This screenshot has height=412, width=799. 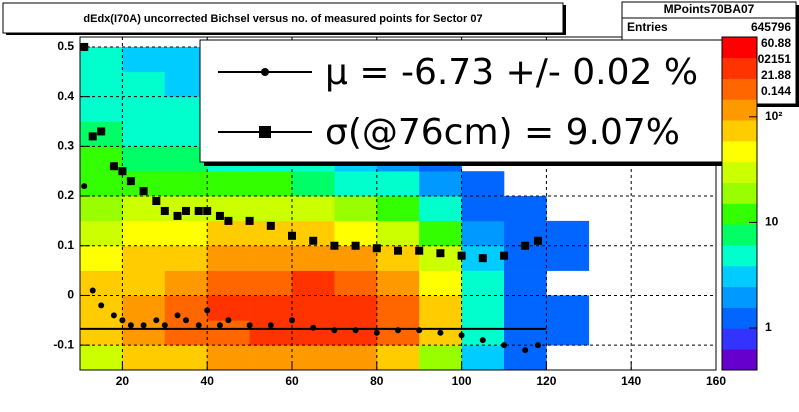 I want to click on x-tick-label: 80, so click(x=377, y=381).